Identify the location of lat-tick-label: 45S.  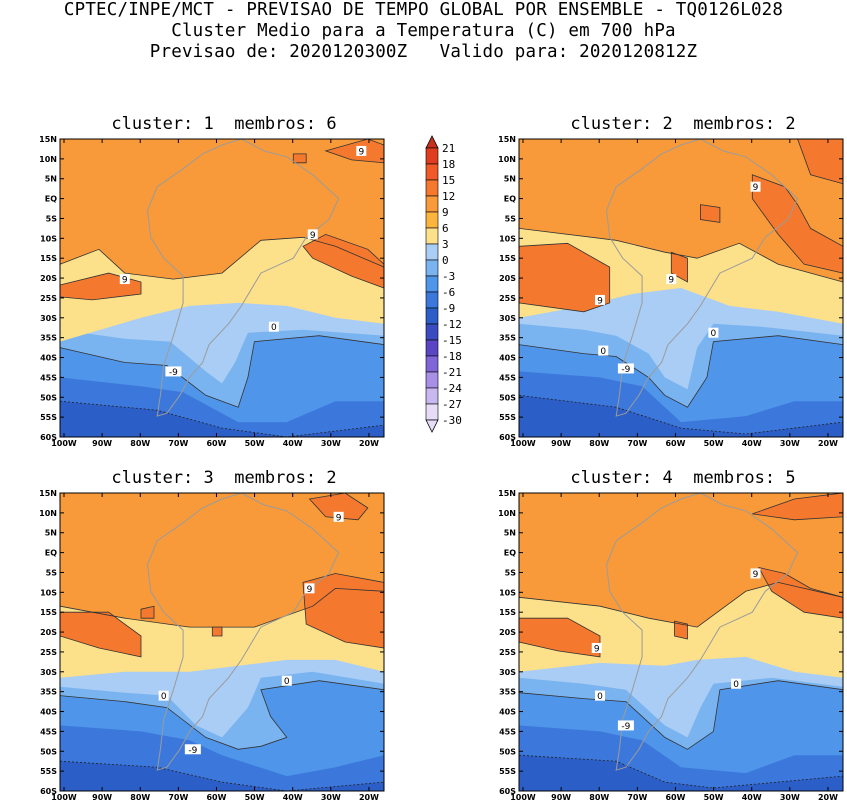
(507, 377).